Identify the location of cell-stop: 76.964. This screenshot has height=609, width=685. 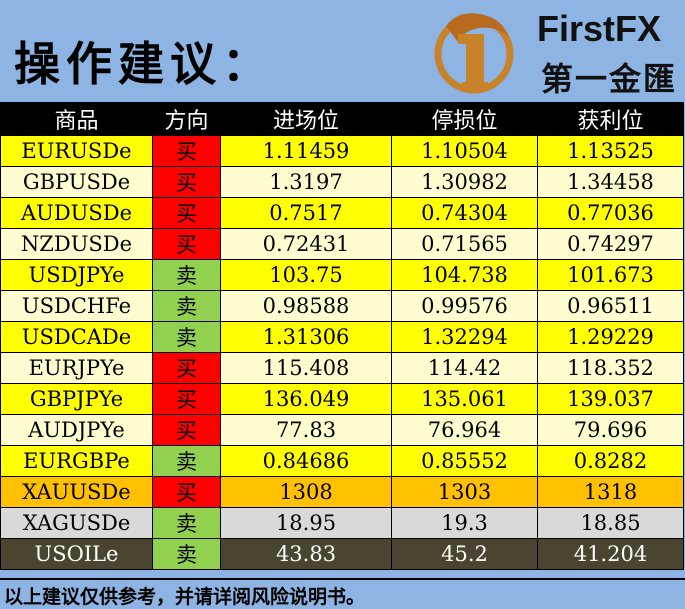
(464, 430).